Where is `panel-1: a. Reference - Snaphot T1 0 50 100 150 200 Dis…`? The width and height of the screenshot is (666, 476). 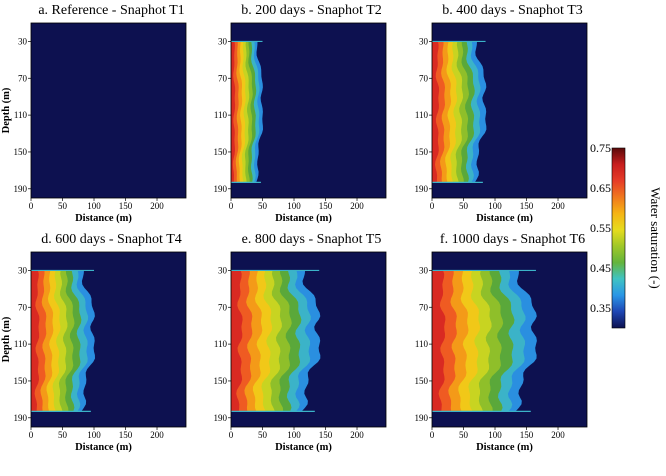
panel-1: a. Reference - Snaphot T1 0 50 100 150 200 Dis… is located at coordinates (94, 113).